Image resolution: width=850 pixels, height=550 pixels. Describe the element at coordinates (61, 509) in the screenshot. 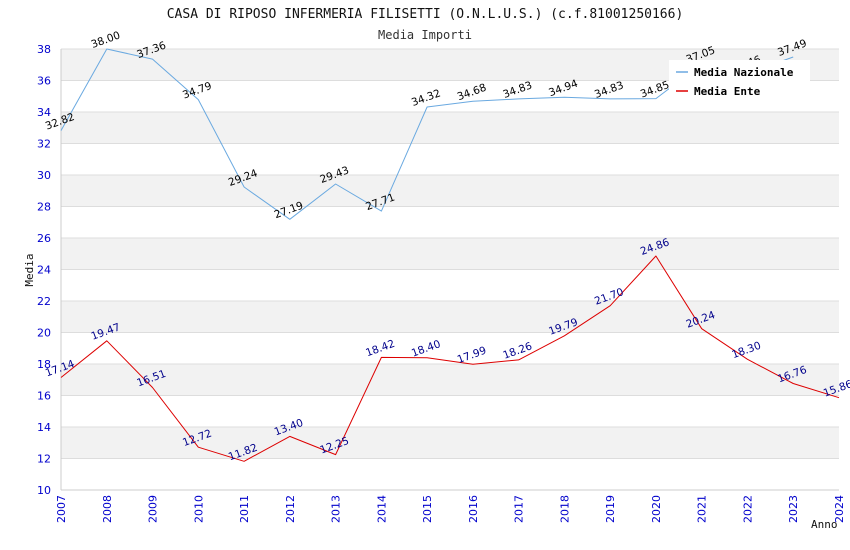

I see `x-tick-label: 2007` at that location.